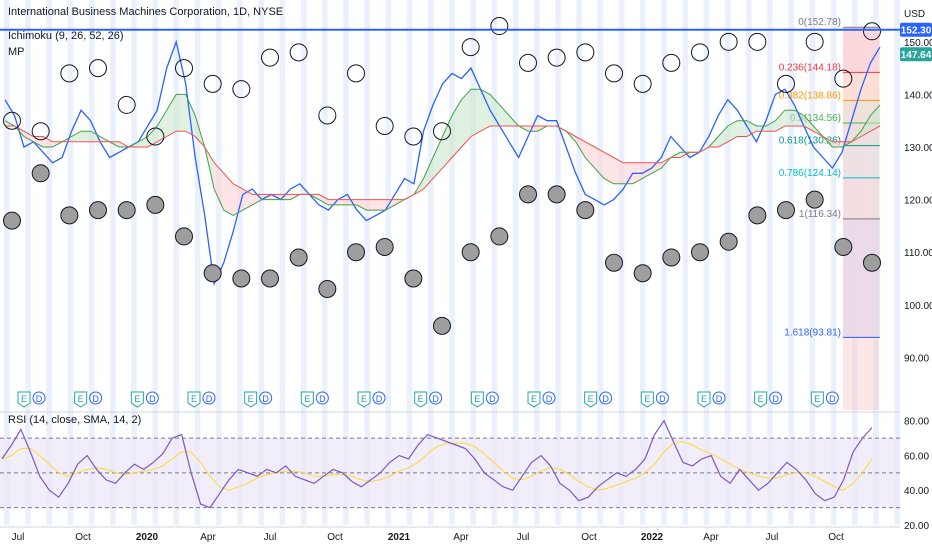 The height and width of the screenshot is (550, 932). Describe the element at coordinates (815, 118) in the screenshot. I see `fib-level-label: 0.5(134.56)` at that location.